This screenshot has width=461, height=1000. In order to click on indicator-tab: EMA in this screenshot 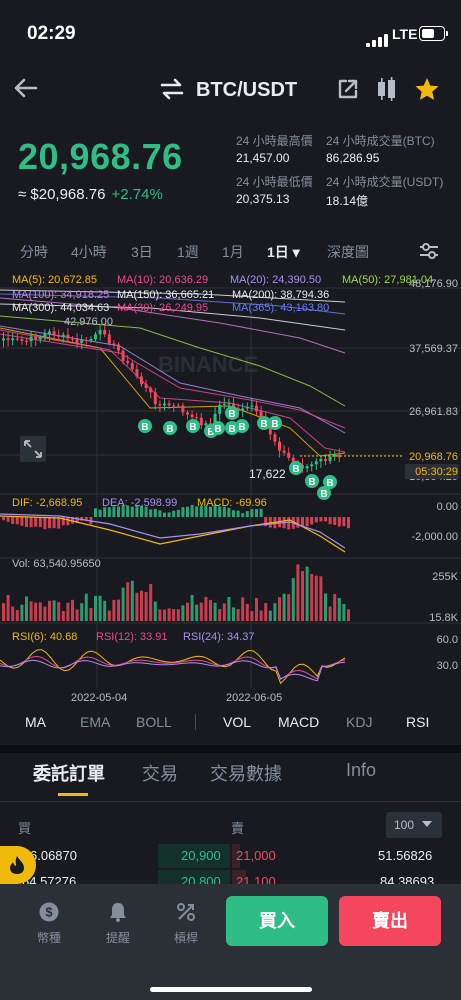, I will do `click(95, 722)`.